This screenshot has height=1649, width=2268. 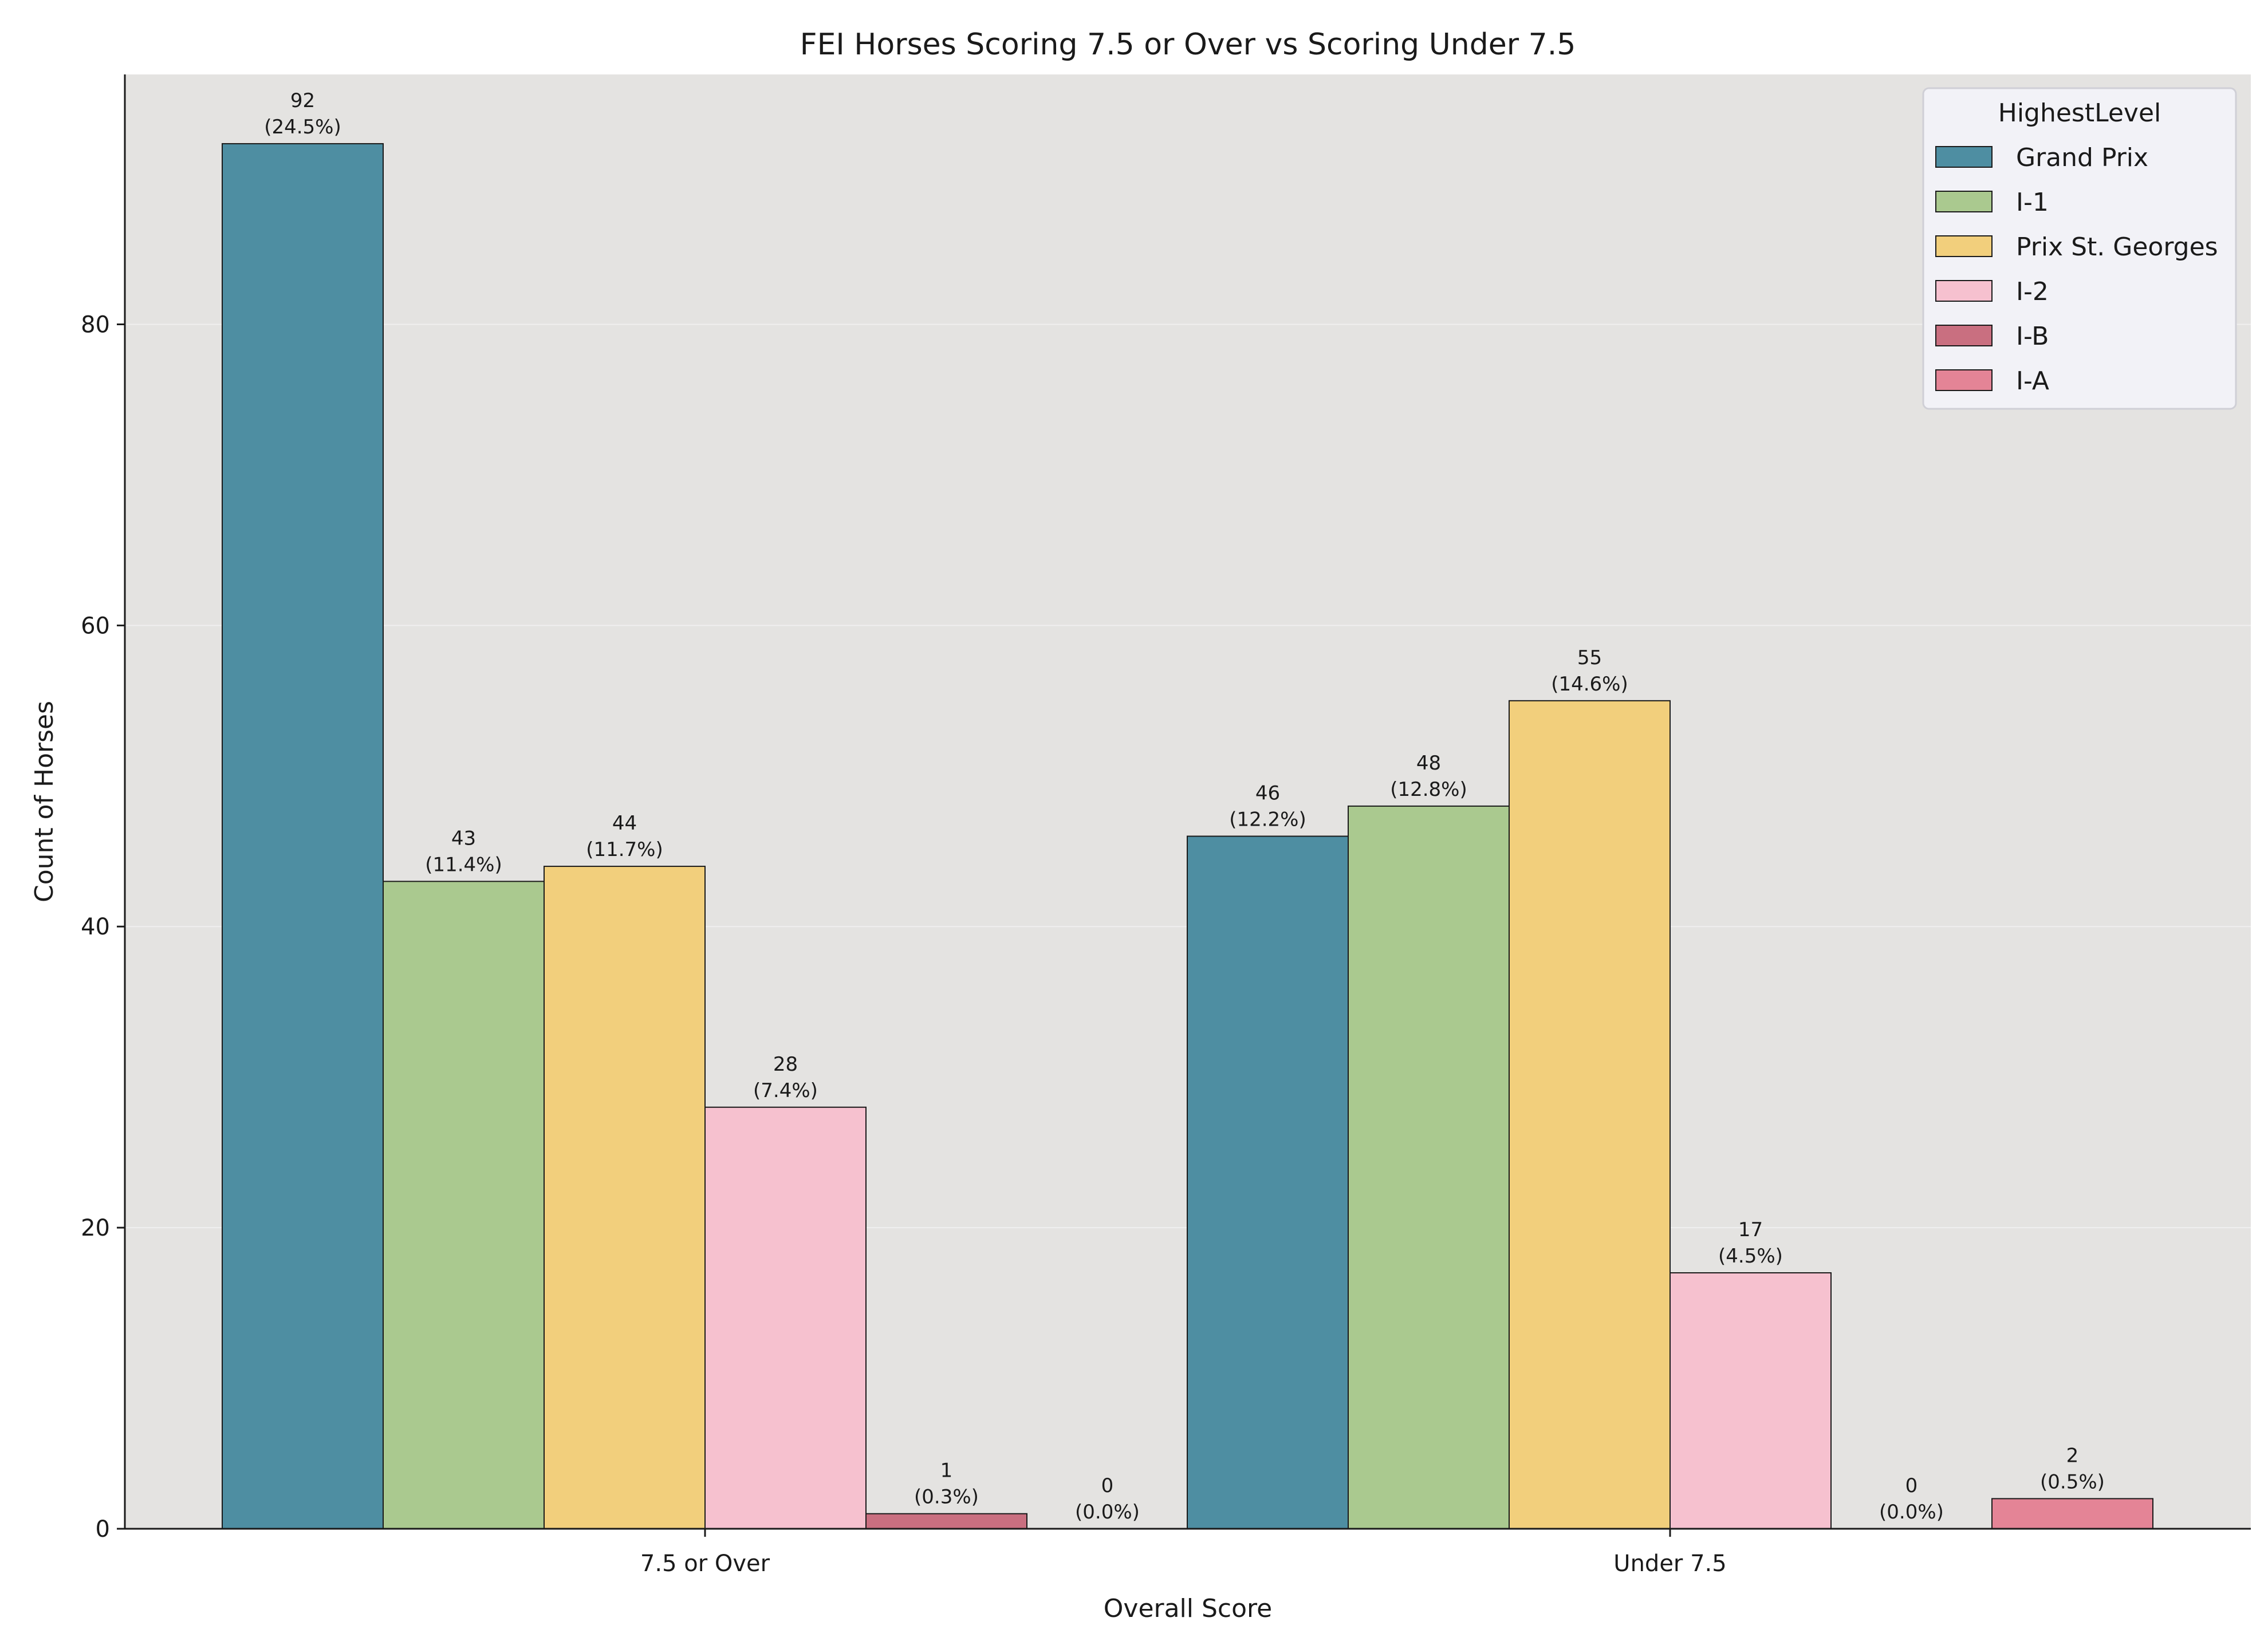 What do you see at coordinates (624, 836) in the screenshot?
I see `bar-value-label: 44 (11.7%)` at bounding box center [624, 836].